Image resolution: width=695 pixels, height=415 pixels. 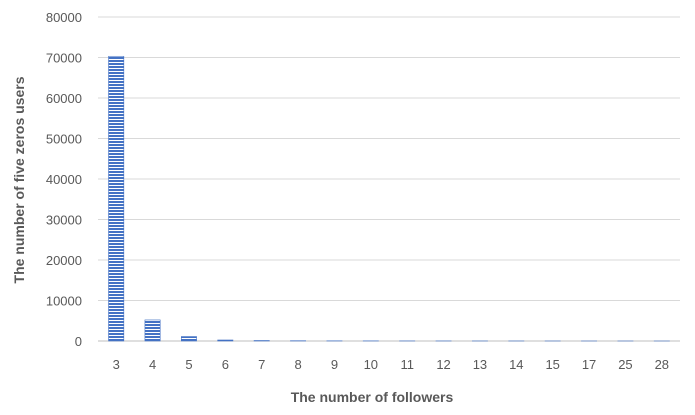 What do you see at coordinates (225, 364) in the screenshot?
I see `x-tick-label: 6` at bounding box center [225, 364].